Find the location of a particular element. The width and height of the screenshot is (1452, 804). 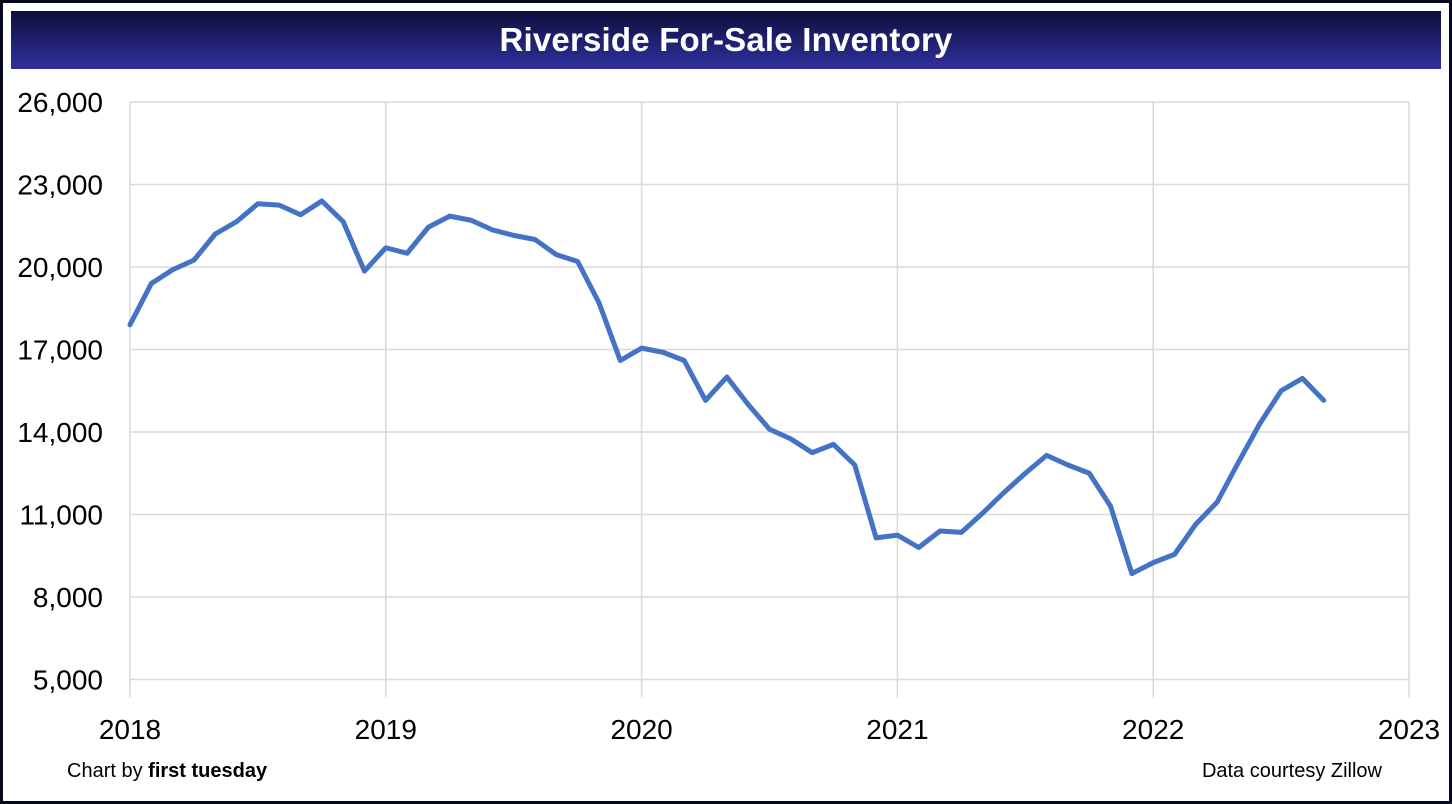

chart-title-banner: Riverside For-Sale Inventory is located at coordinates (726, 40).